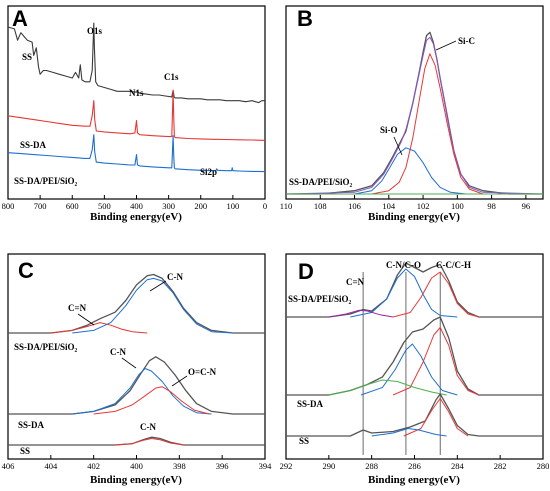 This screenshot has width=550, height=491. What do you see at coordinates (405, 203) in the screenshot?
I see `panel-b-ticks: 110 108 106 104 102 100 98 96` at bounding box center [405, 203].